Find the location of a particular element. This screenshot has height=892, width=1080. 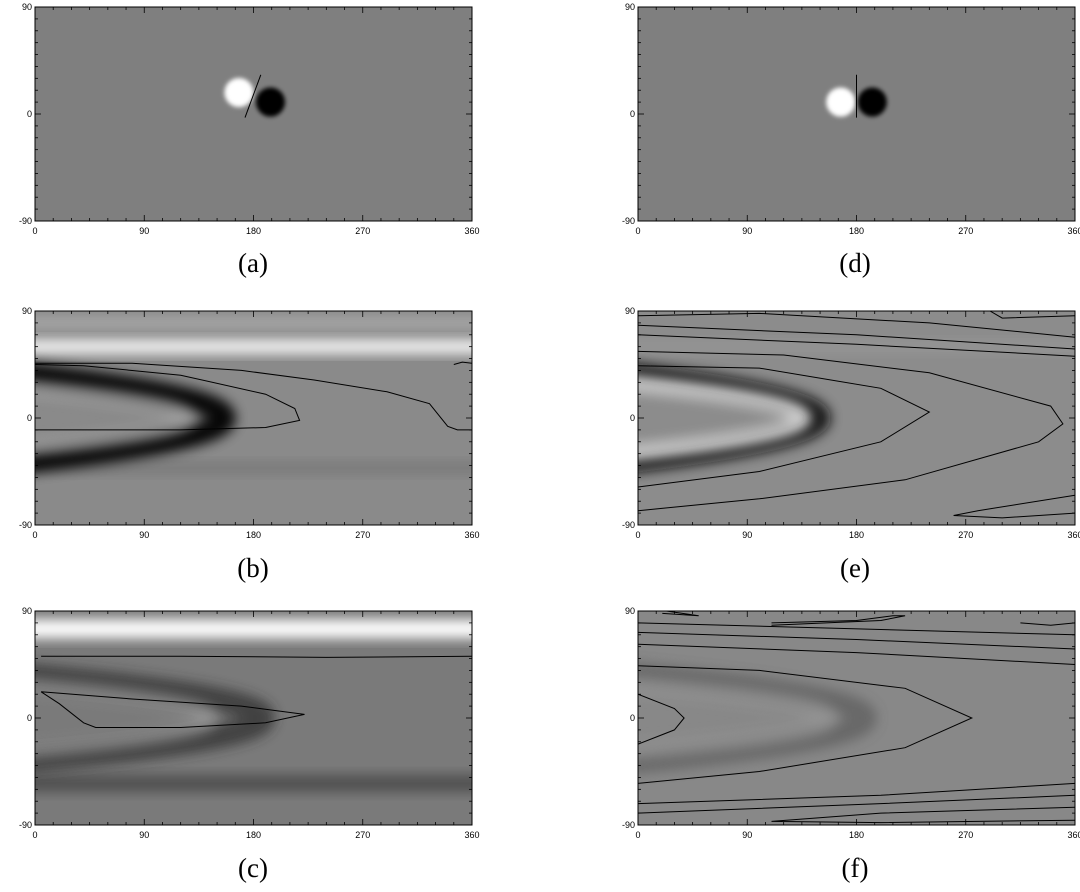

panel-caption: (d) is located at coordinates (854, 263).